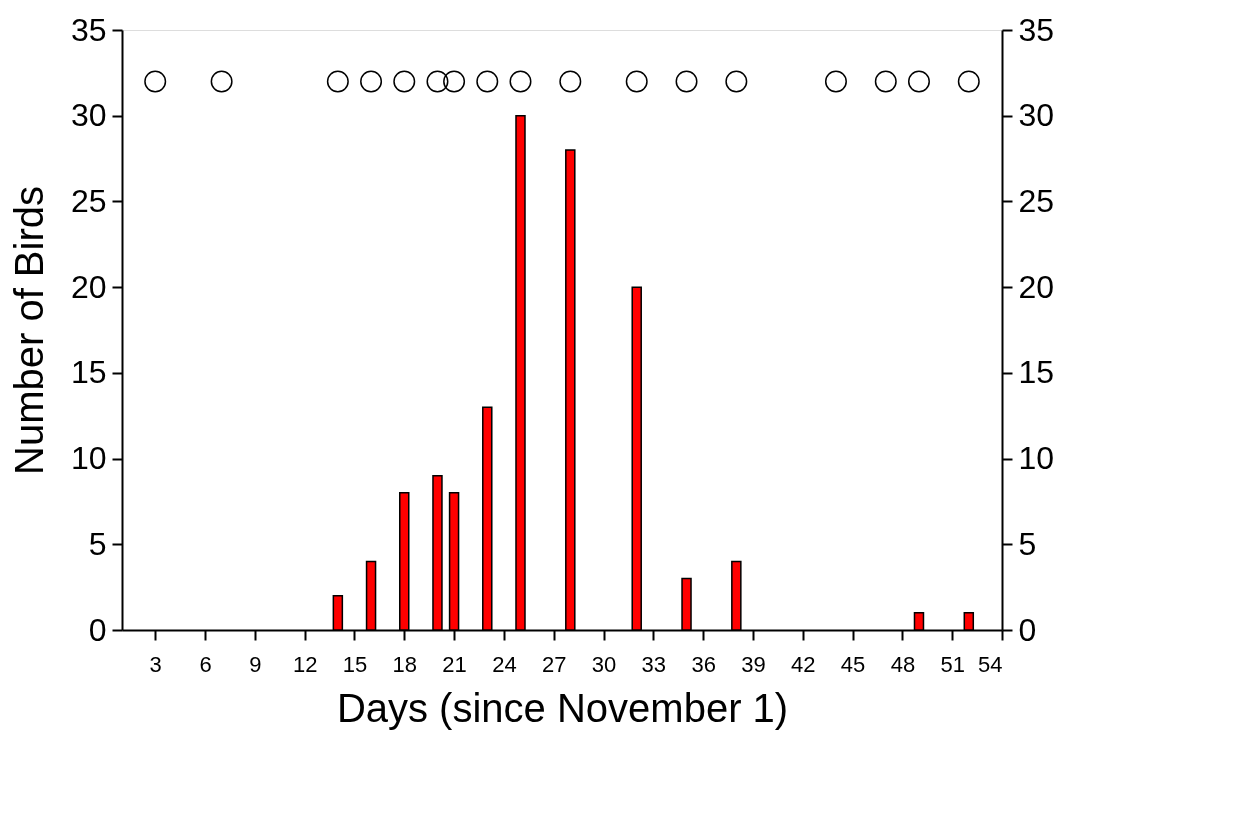 This screenshot has width=1242, height=833. What do you see at coordinates (88, 115) in the screenshot?
I see `y-tick-label: 30` at bounding box center [88, 115].